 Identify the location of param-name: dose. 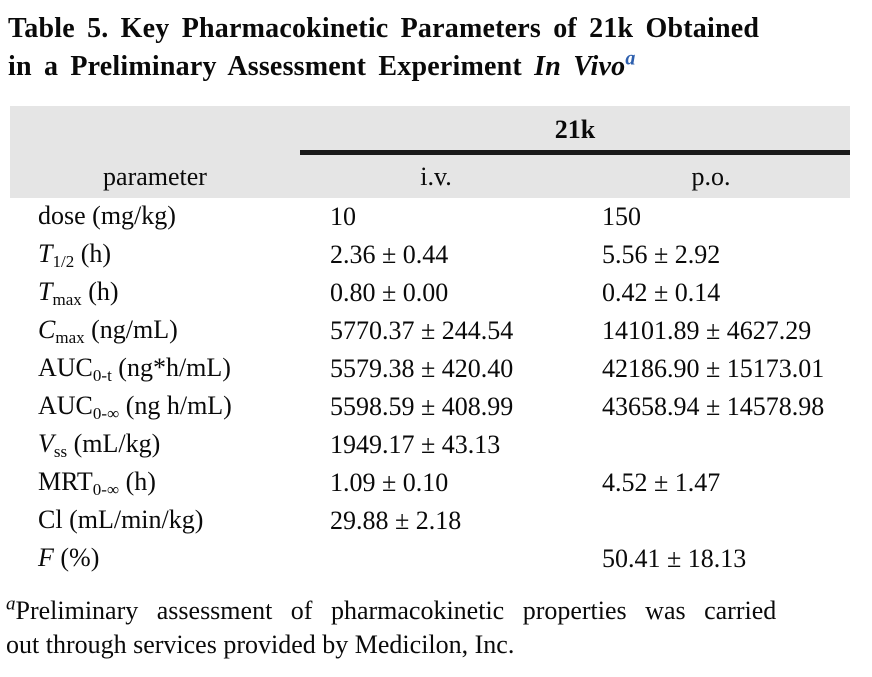
(62, 215).